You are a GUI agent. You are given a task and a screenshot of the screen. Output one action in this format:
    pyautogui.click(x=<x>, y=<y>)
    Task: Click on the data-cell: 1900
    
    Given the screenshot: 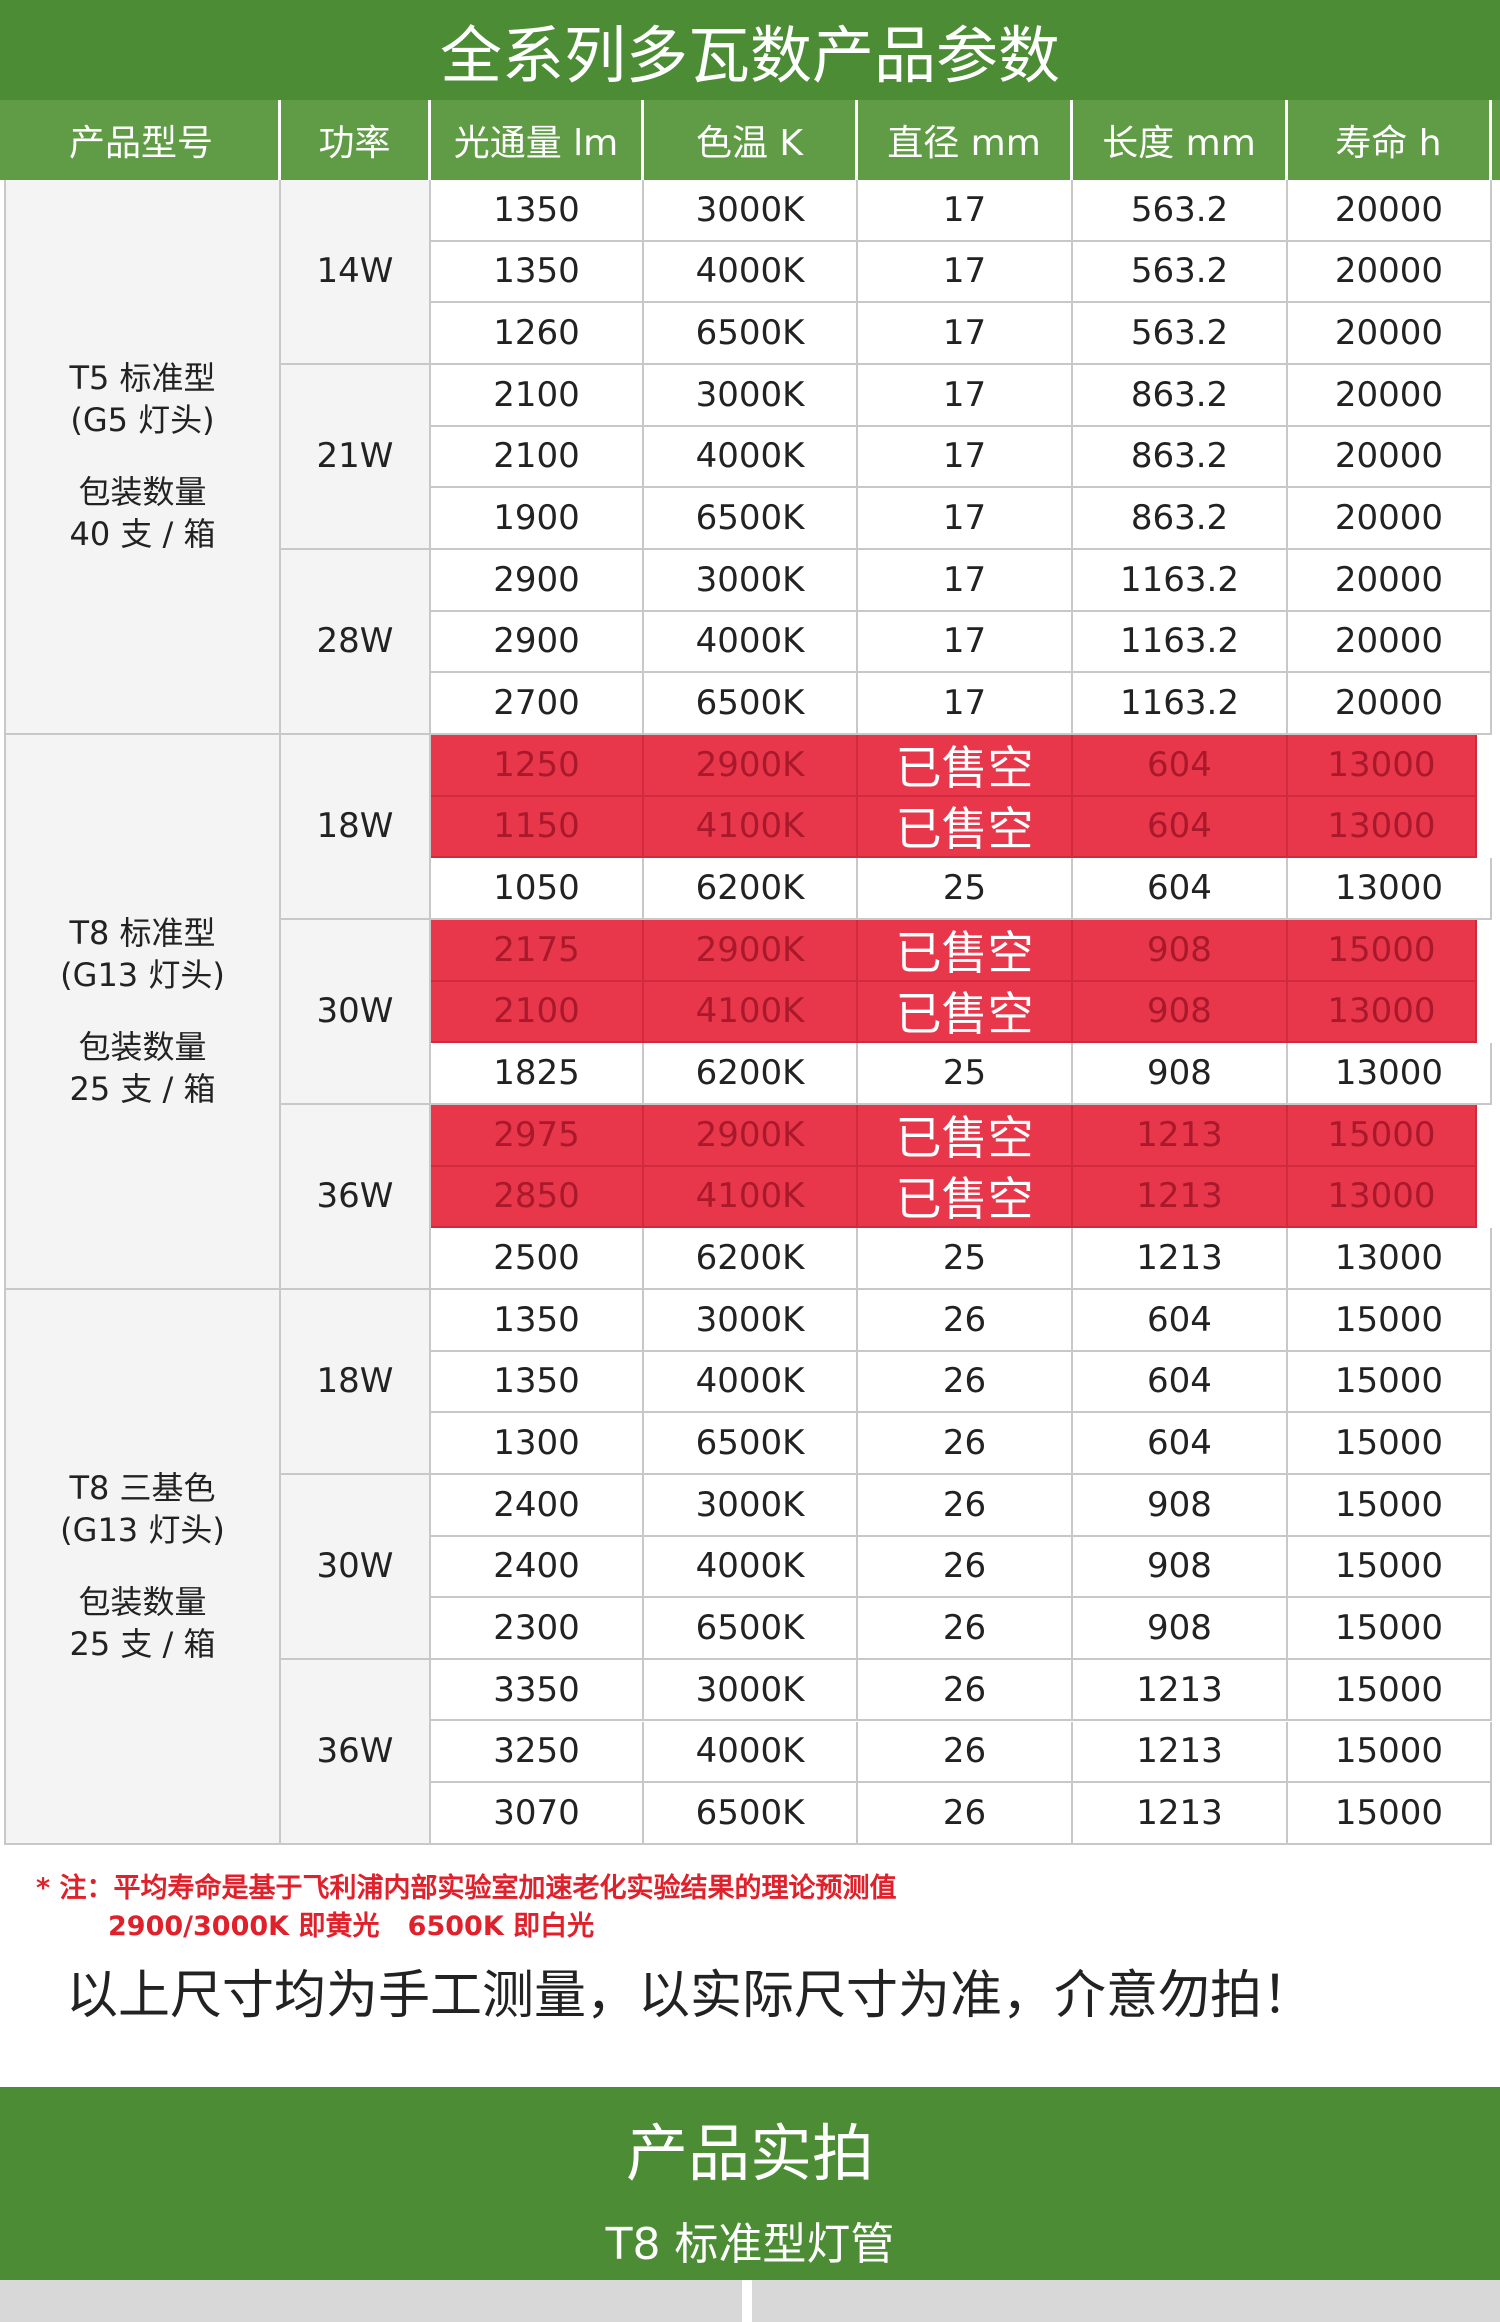 What is the action you would take?
    pyautogui.click(x=537, y=519)
    